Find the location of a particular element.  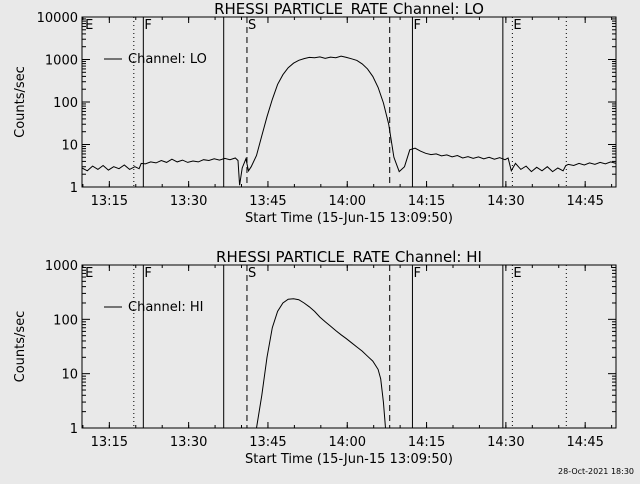

y-tick-label: 10000 is located at coordinates (57, 18).